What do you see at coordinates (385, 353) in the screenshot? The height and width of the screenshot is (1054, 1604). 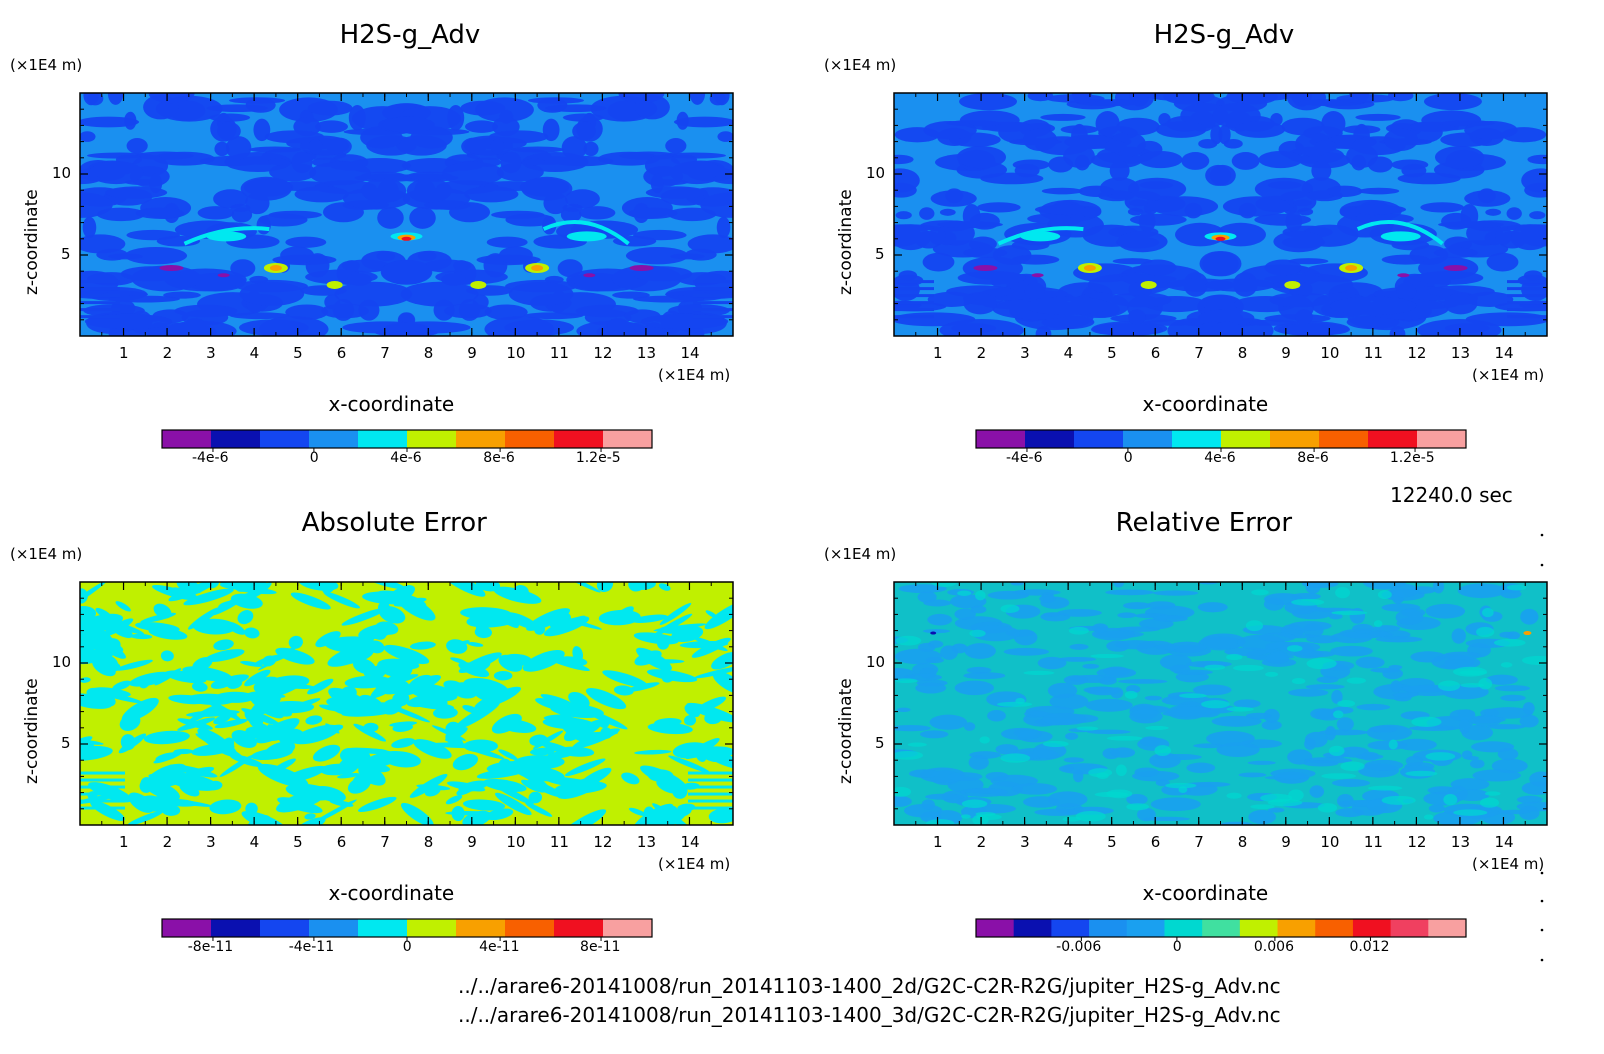 I see `x-tick-label: 7` at bounding box center [385, 353].